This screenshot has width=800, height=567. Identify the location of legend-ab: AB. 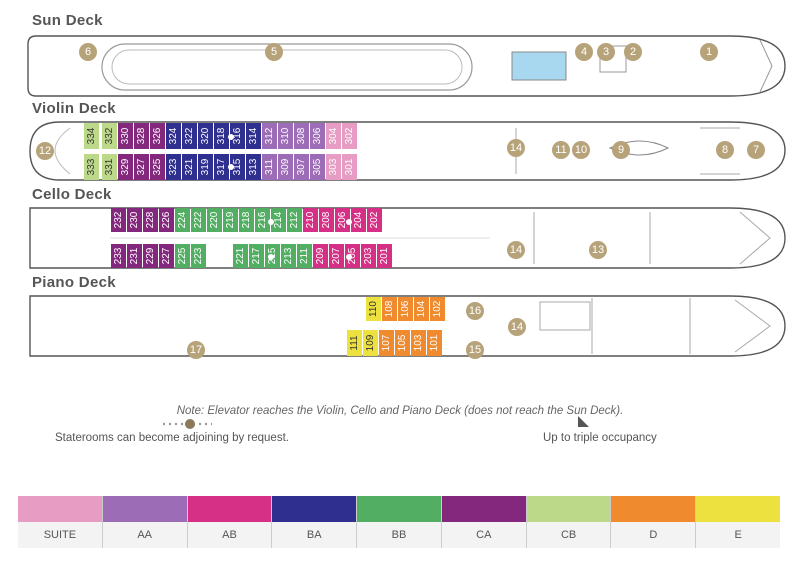
(230, 522).